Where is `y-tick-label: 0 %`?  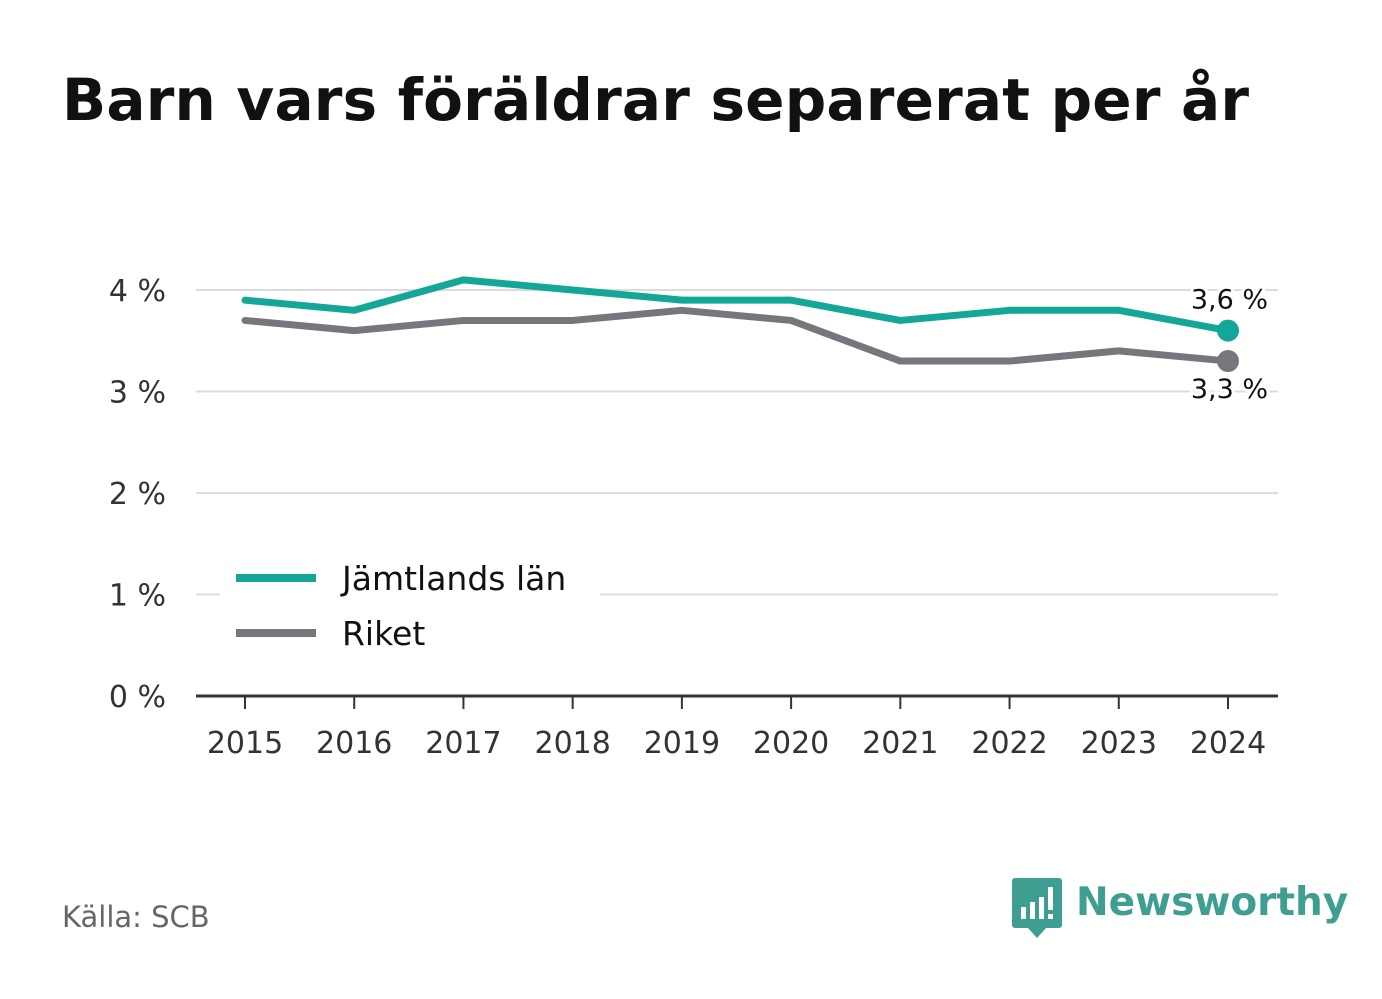
y-tick-label: 0 % is located at coordinates (137, 697).